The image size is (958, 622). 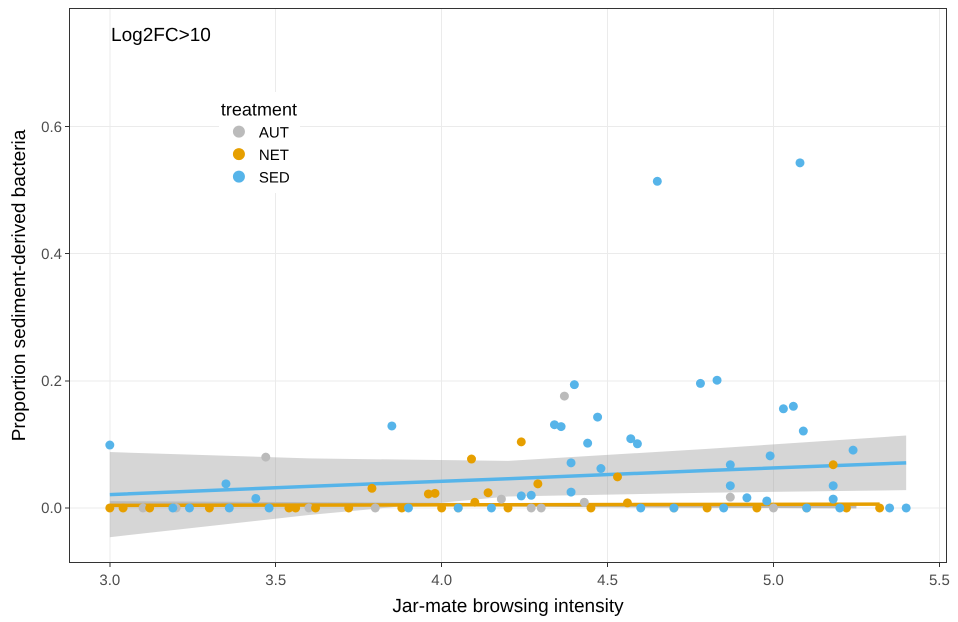 What do you see at coordinates (274, 177) in the screenshot?
I see `legend-label: SED` at bounding box center [274, 177].